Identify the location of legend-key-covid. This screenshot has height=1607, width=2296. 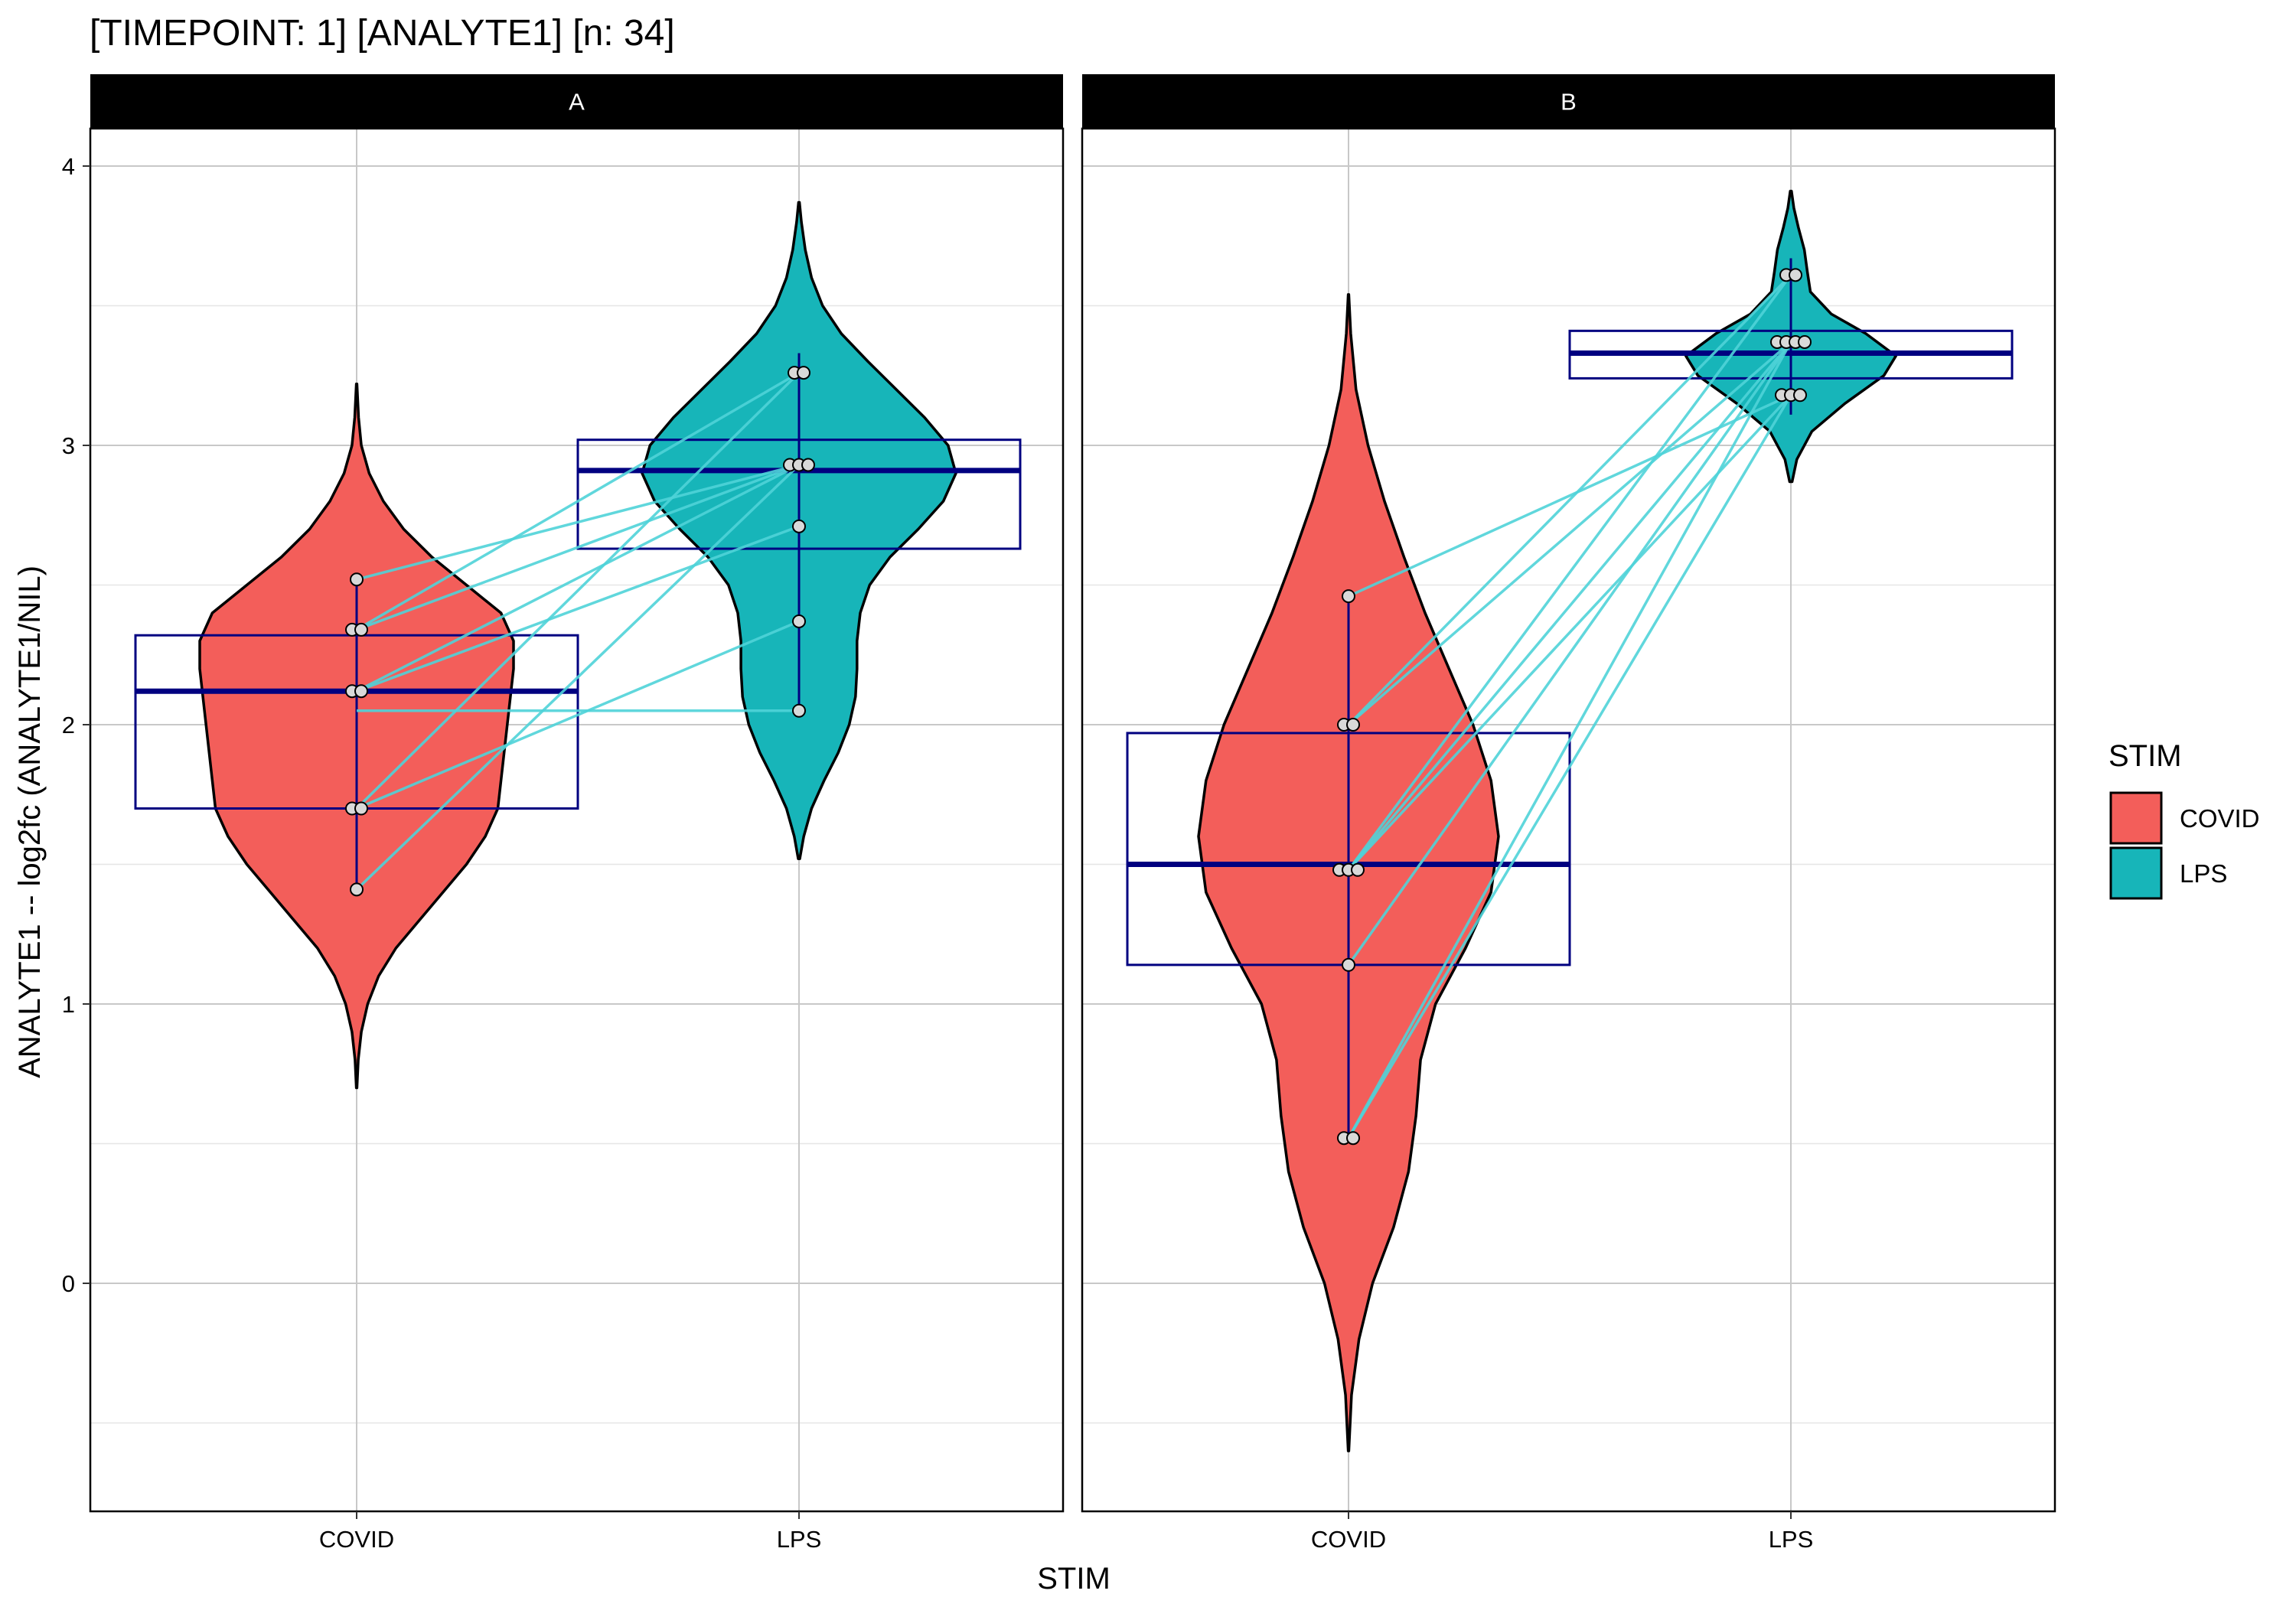
(2136, 818).